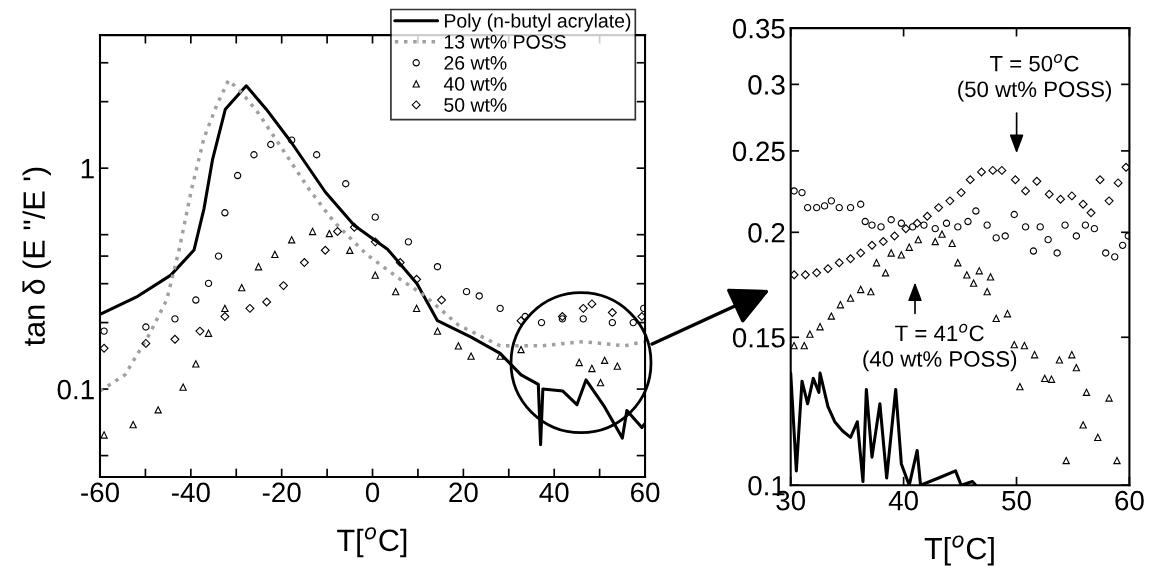  I want to click on y-tick-label: 0.35, so click(758, 28).